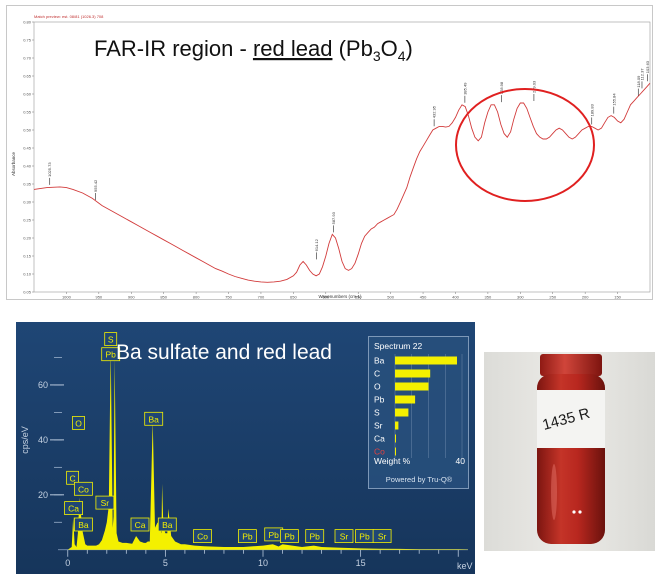 The height and width of the screenshot is (579, 655). I want to click on peak-label: 614.12, so click(316, 244).